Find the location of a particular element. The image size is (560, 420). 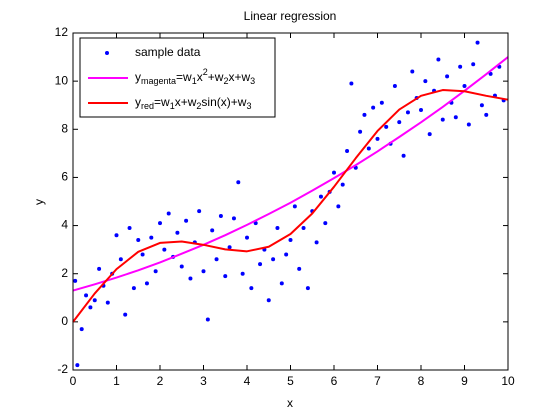

x-tick-label: 0 is located at coordinates (73, 381).